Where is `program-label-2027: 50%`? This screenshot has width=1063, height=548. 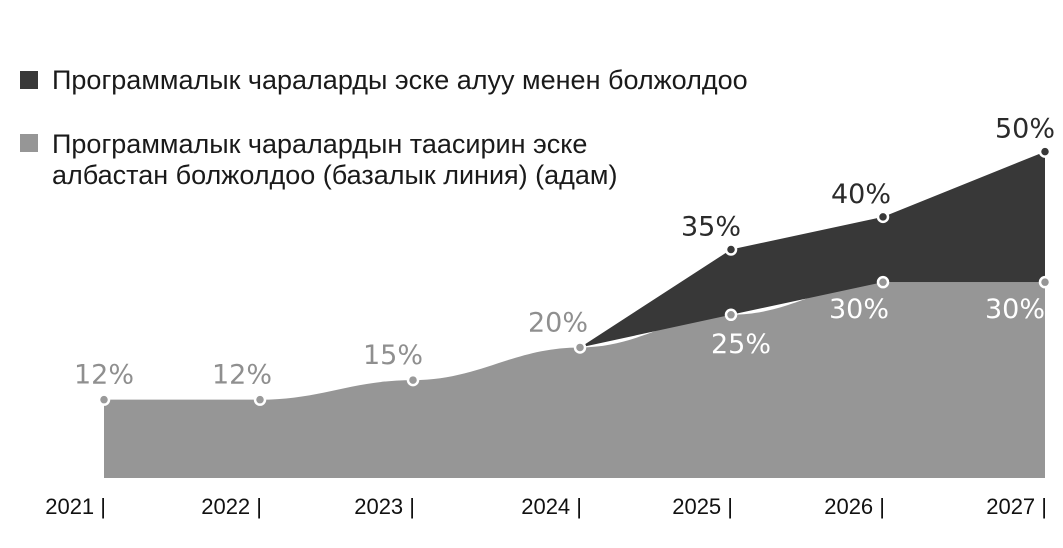 program-label-2027: 50% is located at coordinates (1025, 129).